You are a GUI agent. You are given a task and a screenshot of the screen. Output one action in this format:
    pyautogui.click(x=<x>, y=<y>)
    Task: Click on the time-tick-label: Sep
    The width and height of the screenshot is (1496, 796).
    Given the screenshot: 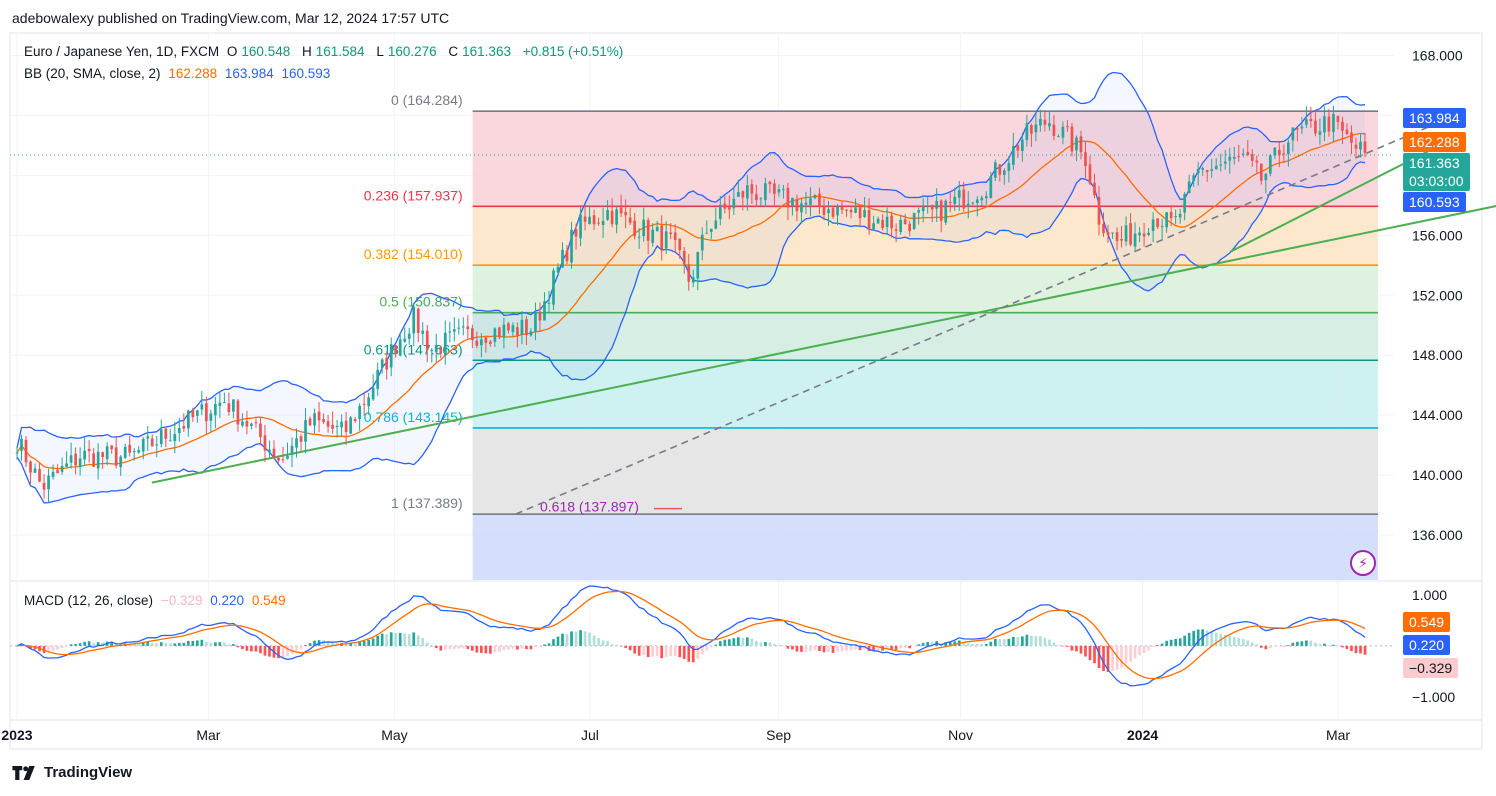 What is the action you would take?
    pyautogui.click(x=778, y=735)
    